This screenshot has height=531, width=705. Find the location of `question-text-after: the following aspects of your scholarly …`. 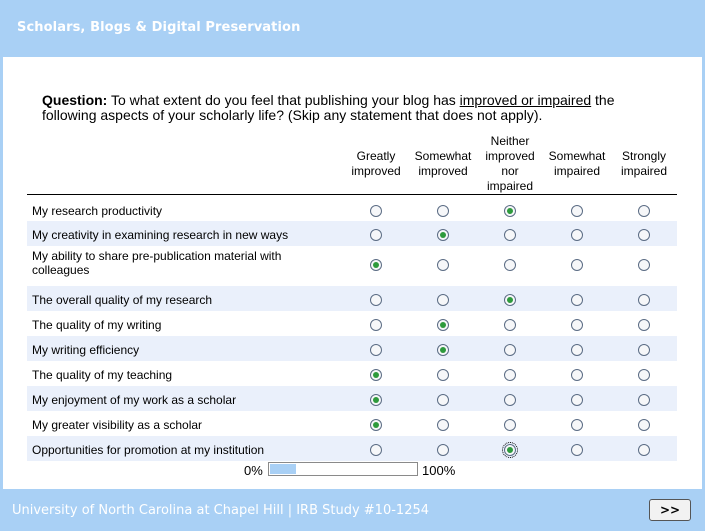

question-text-after: the following aspects of your scholarly … is located at coordinates (328, 107).